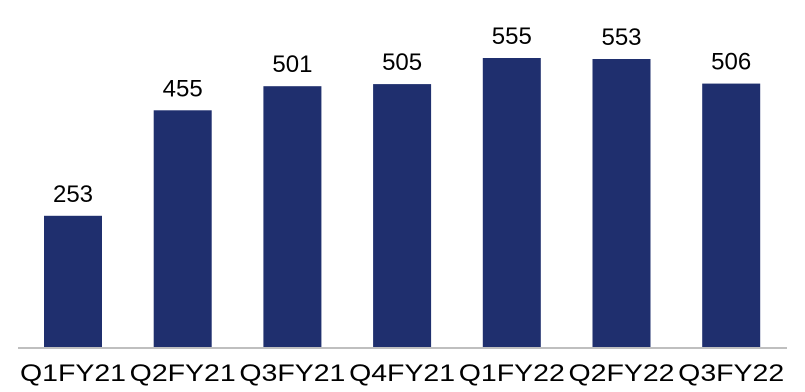 The image size is (805, 392). I want to click on x-tick-label-q2fy21: Q2FY21, so click(183, 373).